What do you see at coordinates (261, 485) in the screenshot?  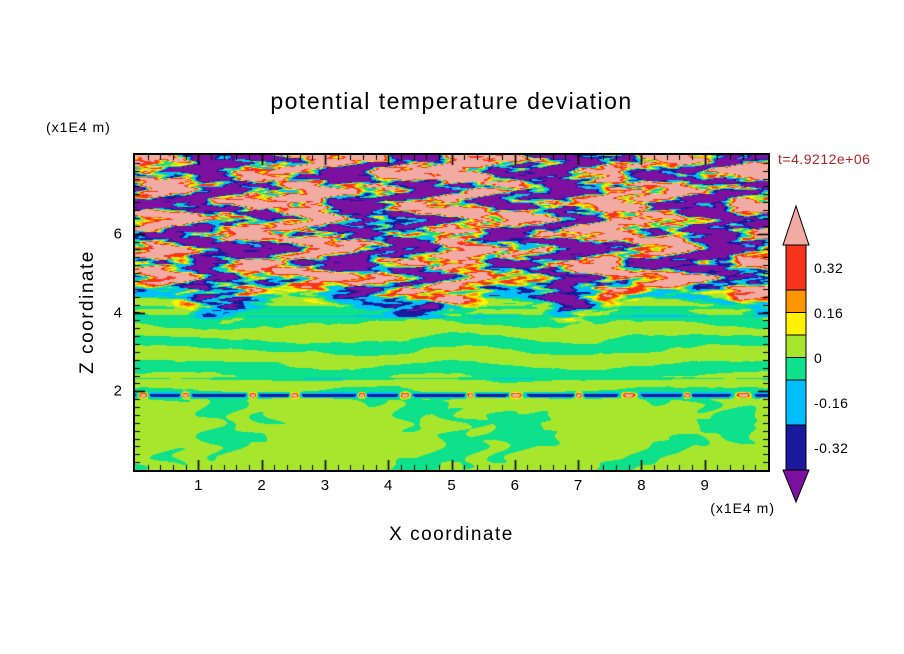 I see `x-tick-label: 2` at bounding box center [261, 485].